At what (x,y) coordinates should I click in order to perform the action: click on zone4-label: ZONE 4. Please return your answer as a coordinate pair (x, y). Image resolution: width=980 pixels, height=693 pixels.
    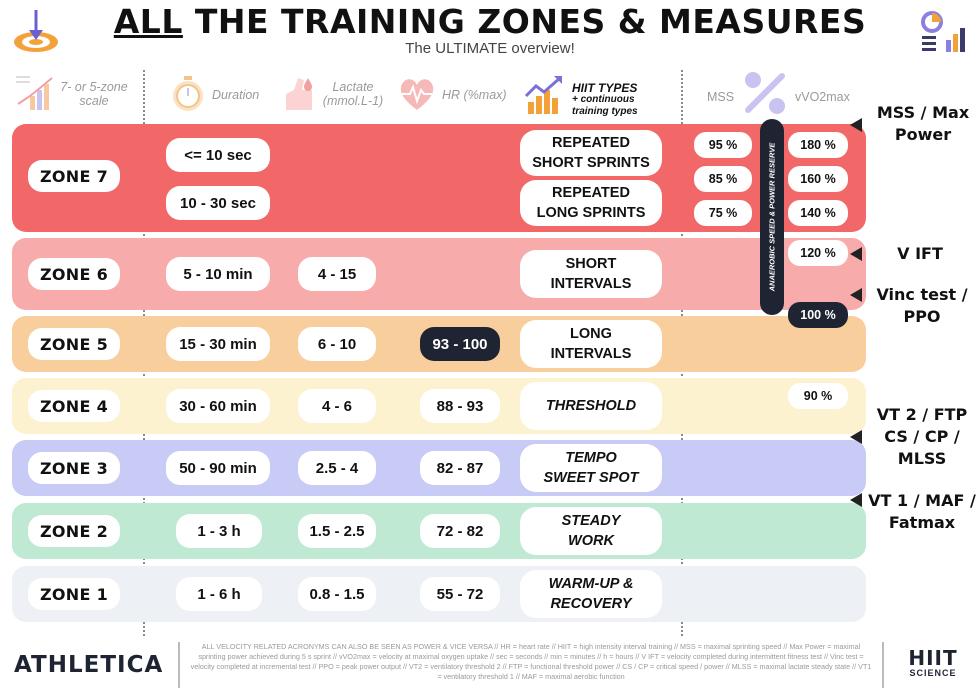
    Looking at the image, I should click on (74, 406).